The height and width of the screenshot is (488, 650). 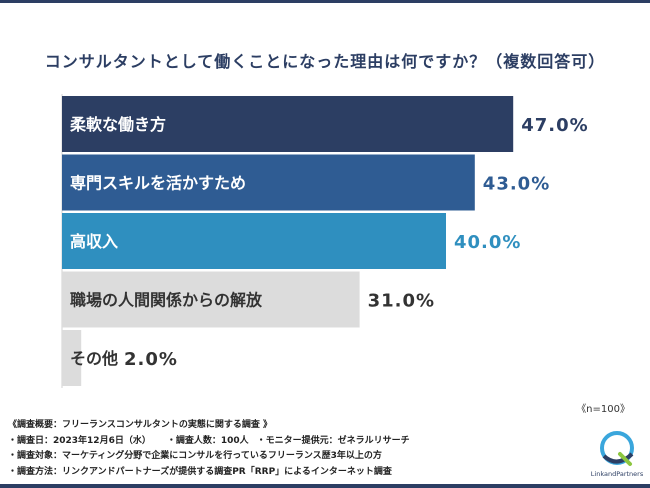 I want to click on value-label-1: 43.0%, so click(x=516, y=184).